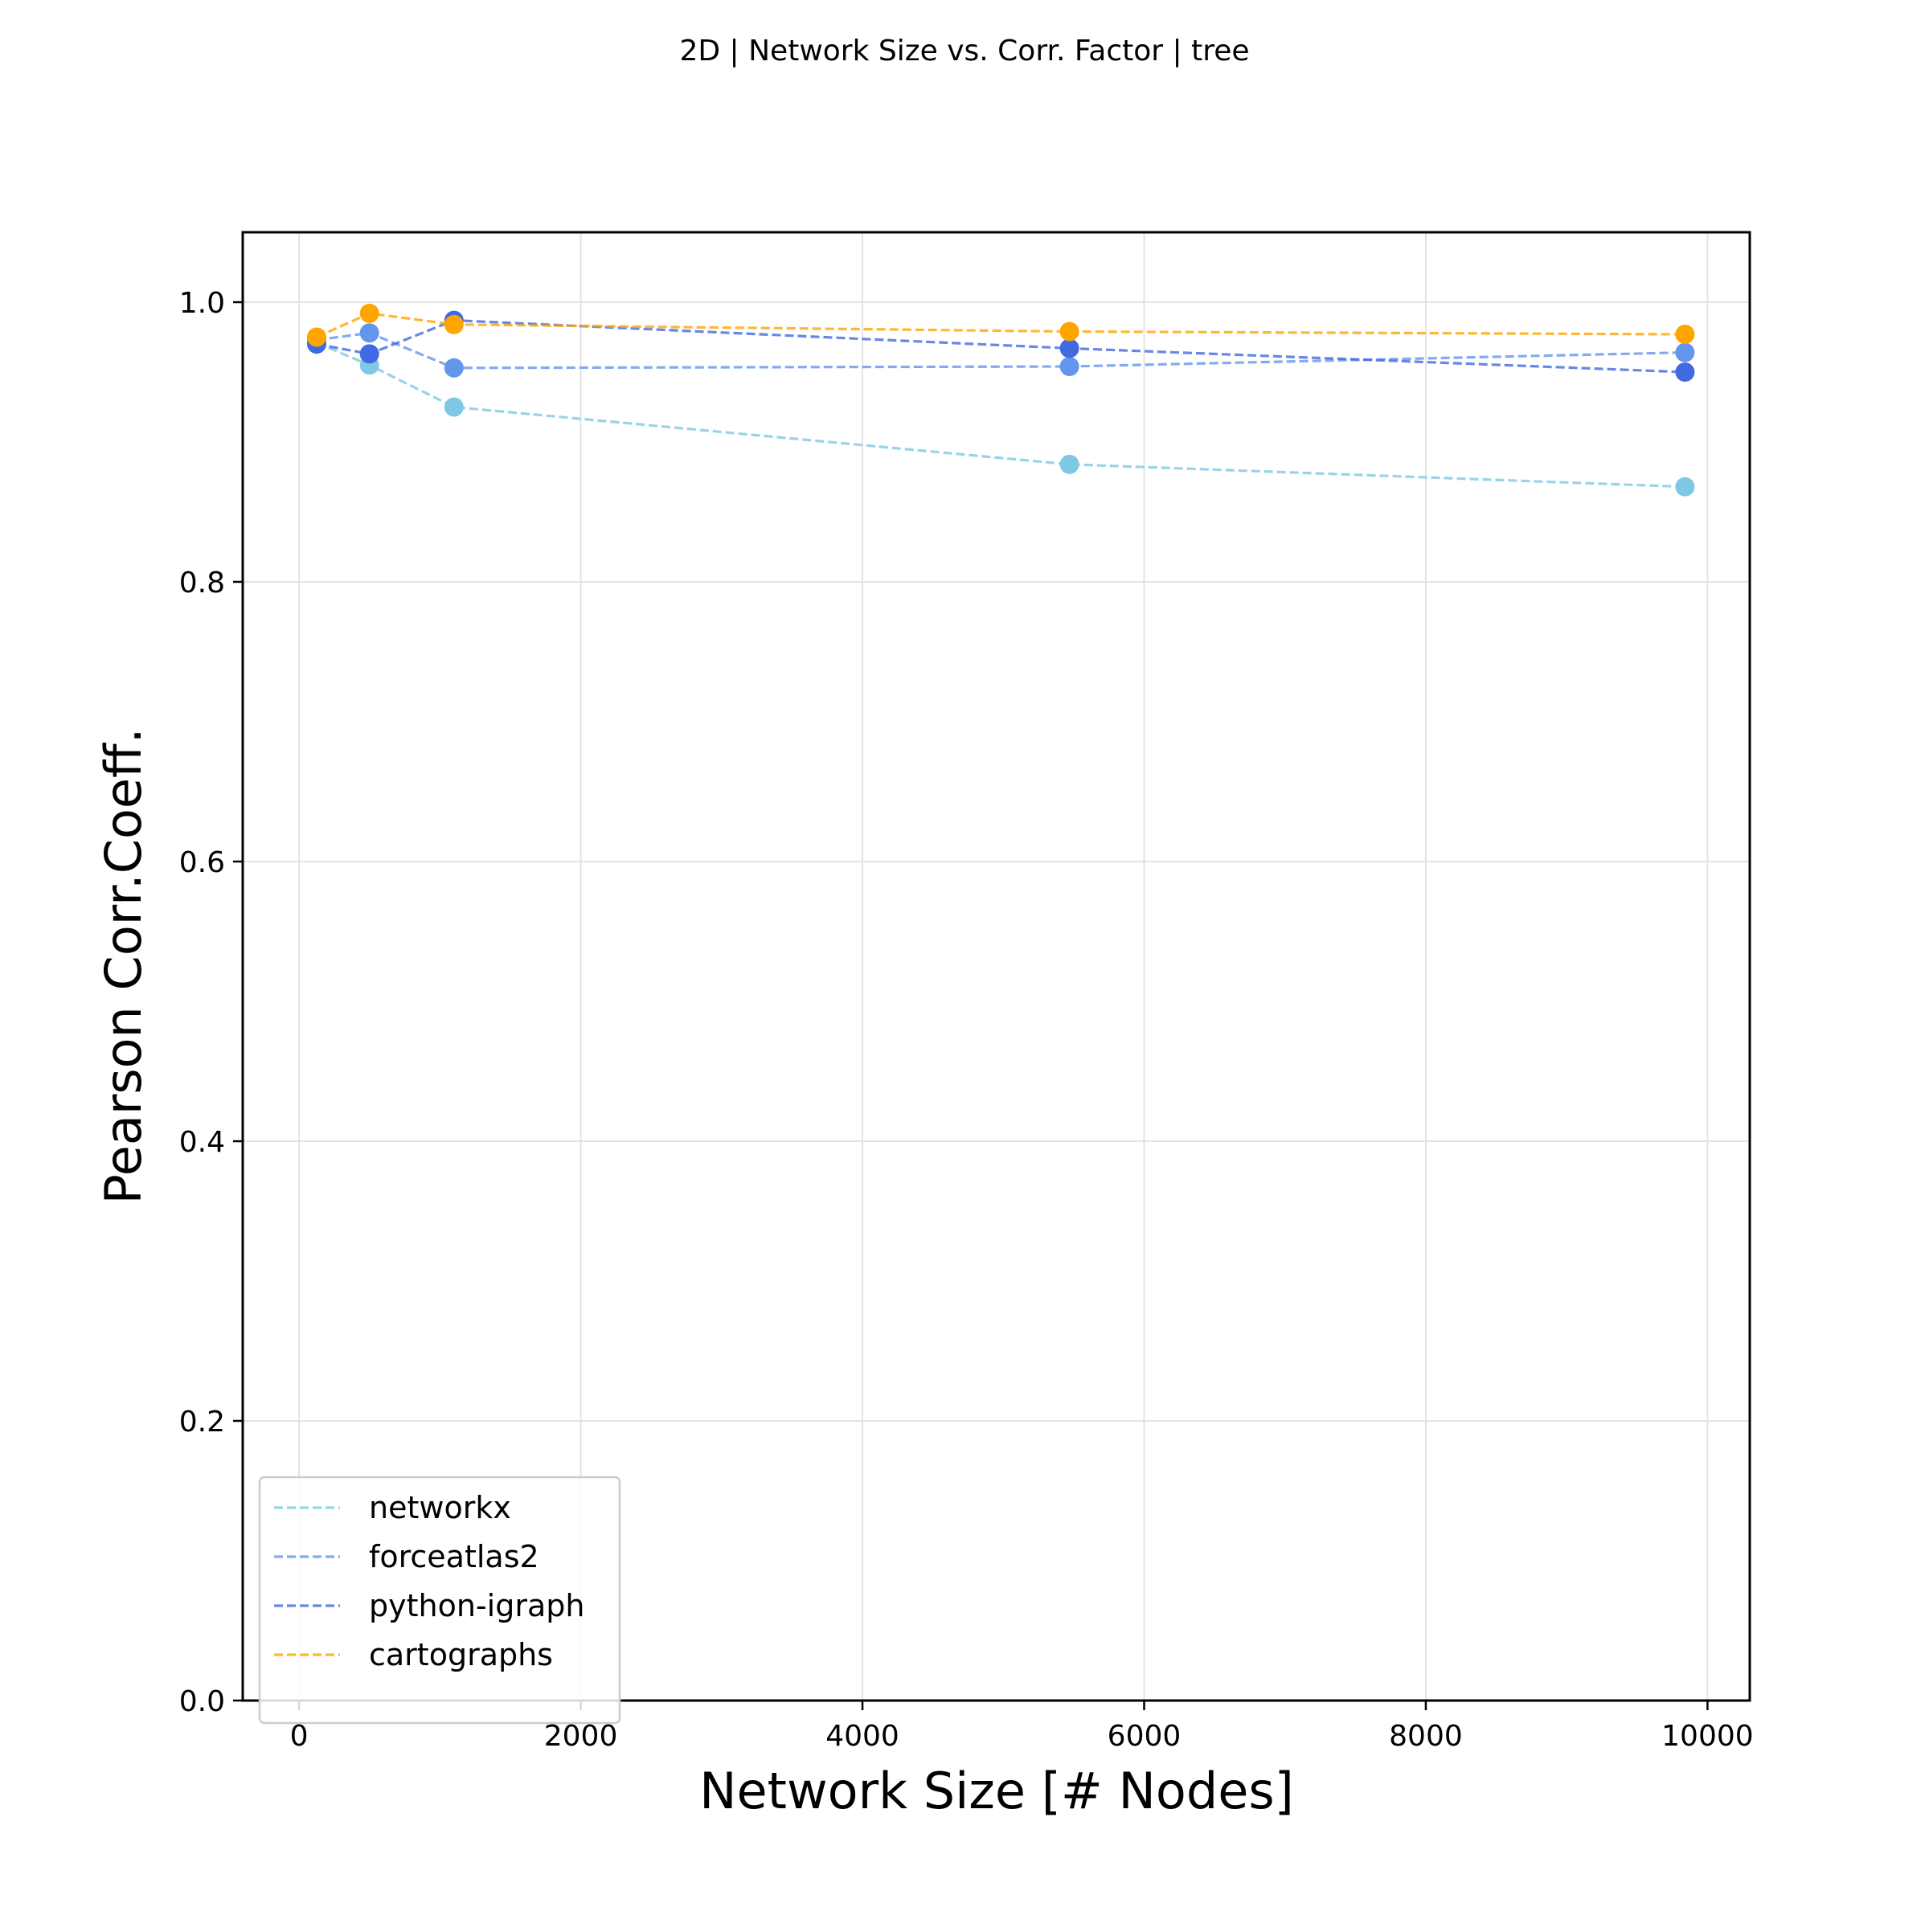  I want to click on y-axis-label: Pearson Corr.Coeff., so click(123, 966).